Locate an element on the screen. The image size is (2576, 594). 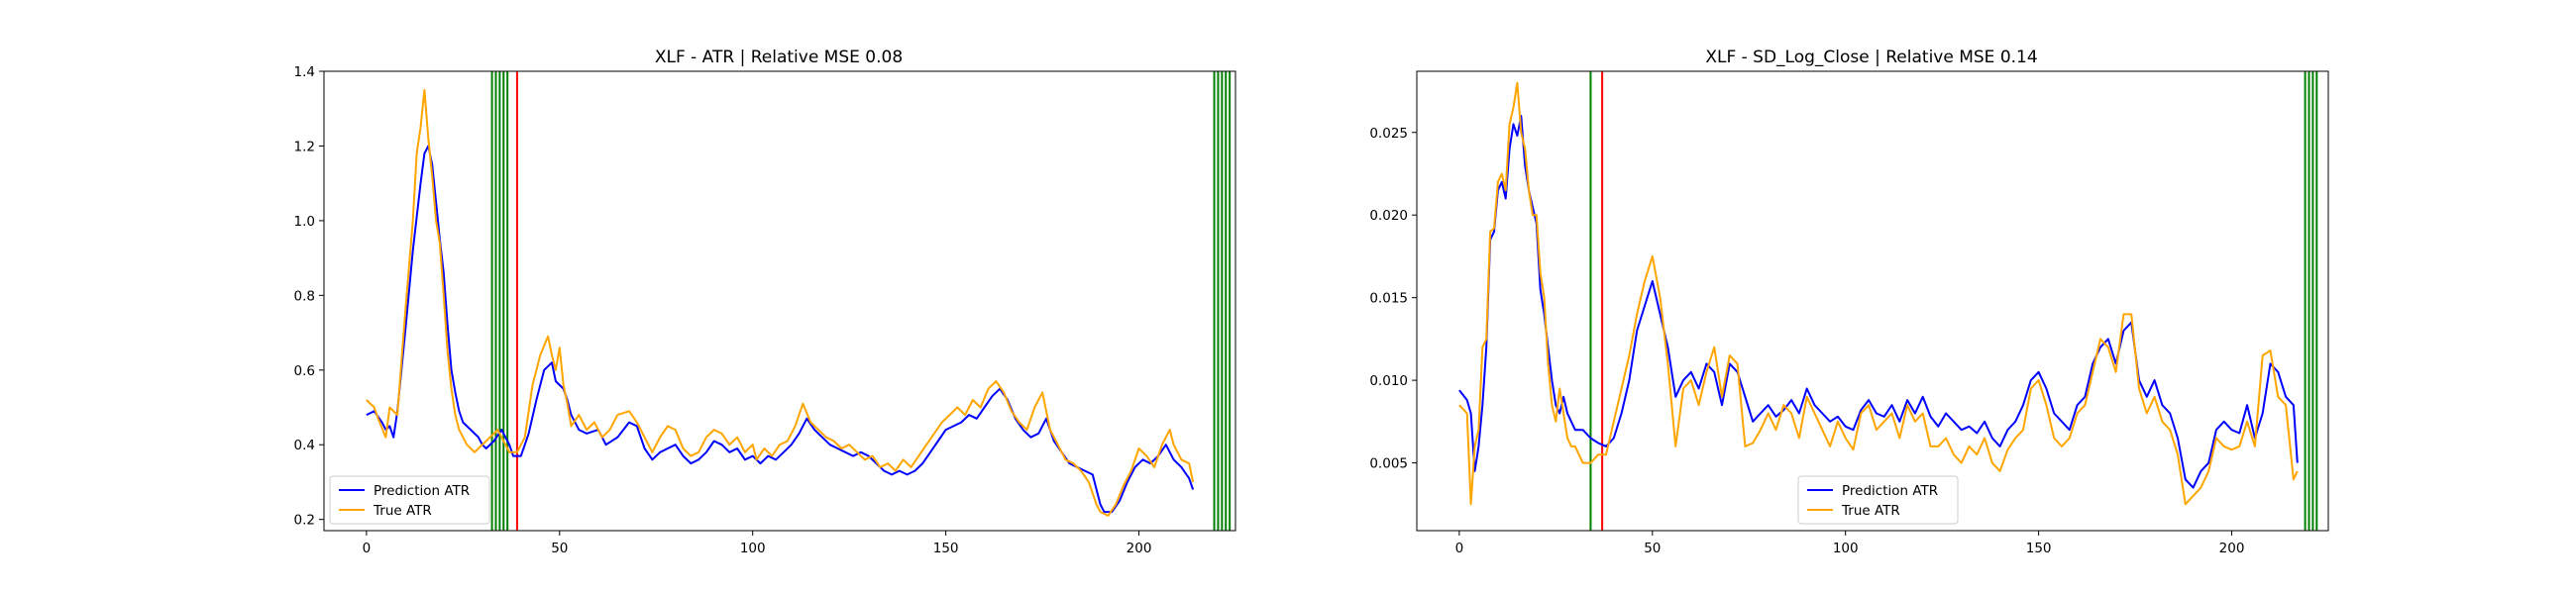
y-axis: 0.005 0.010 0.015 0.020 0.025 is located at coordinates (1393, 299).